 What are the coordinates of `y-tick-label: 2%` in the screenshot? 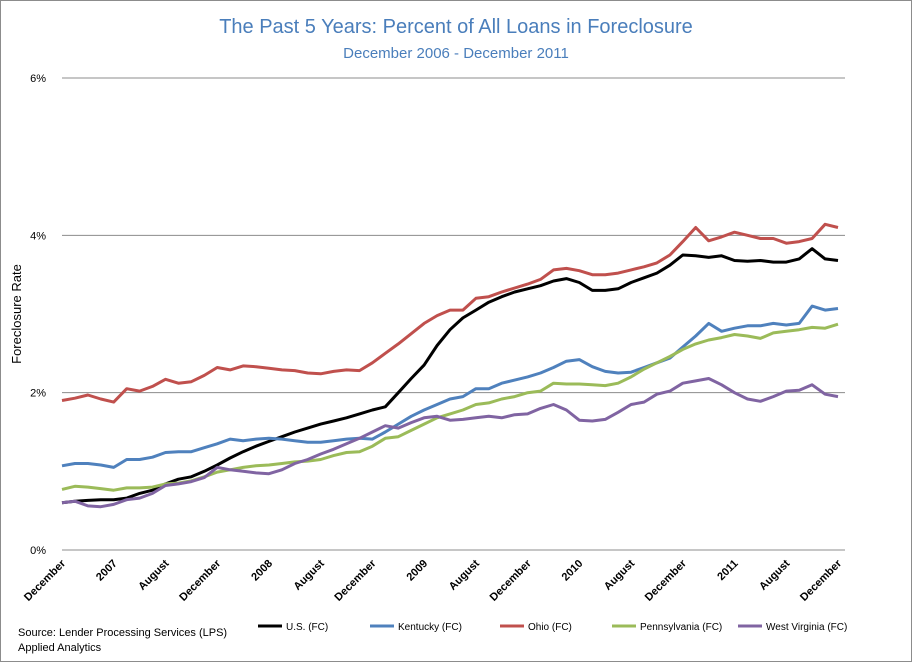 It's located at (38, 394).